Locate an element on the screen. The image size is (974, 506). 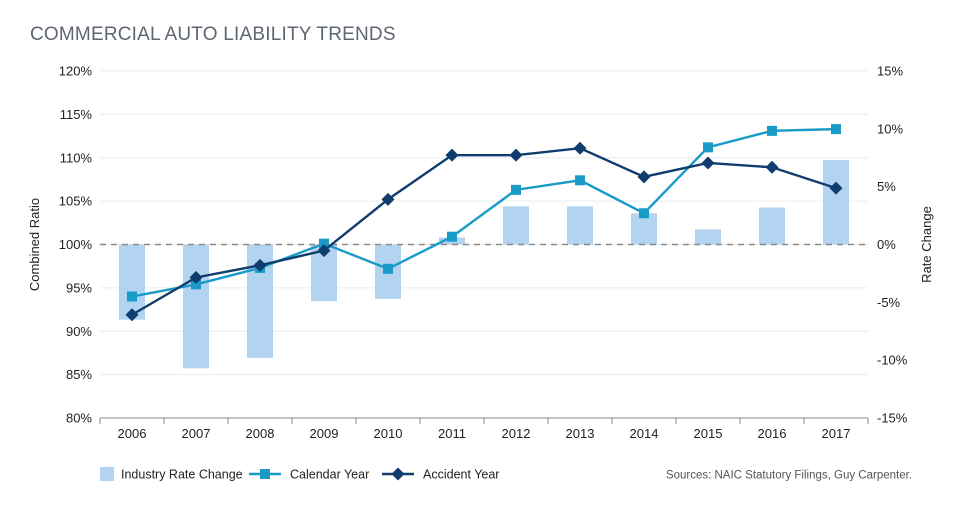
y-axis-title-right: Rate Change is located at coordinates (926, 244).